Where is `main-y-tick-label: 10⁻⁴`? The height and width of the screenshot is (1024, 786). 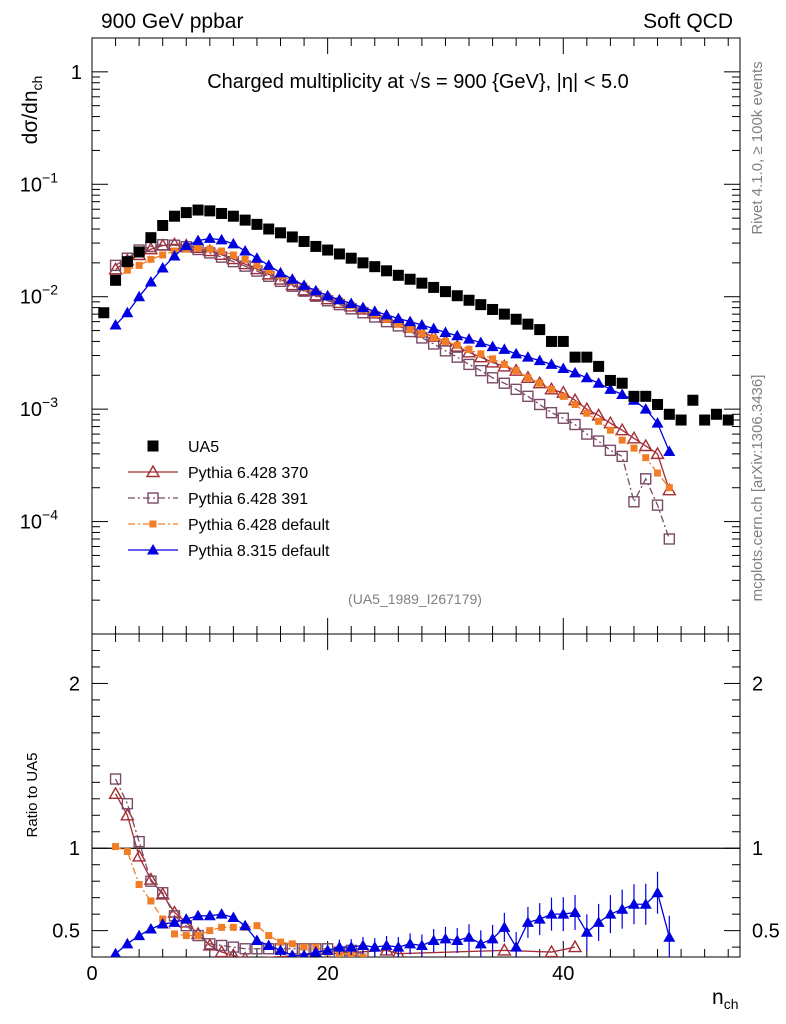 main-y-tick-label: 10⁻⁴ is located at coordinates (39, 520).